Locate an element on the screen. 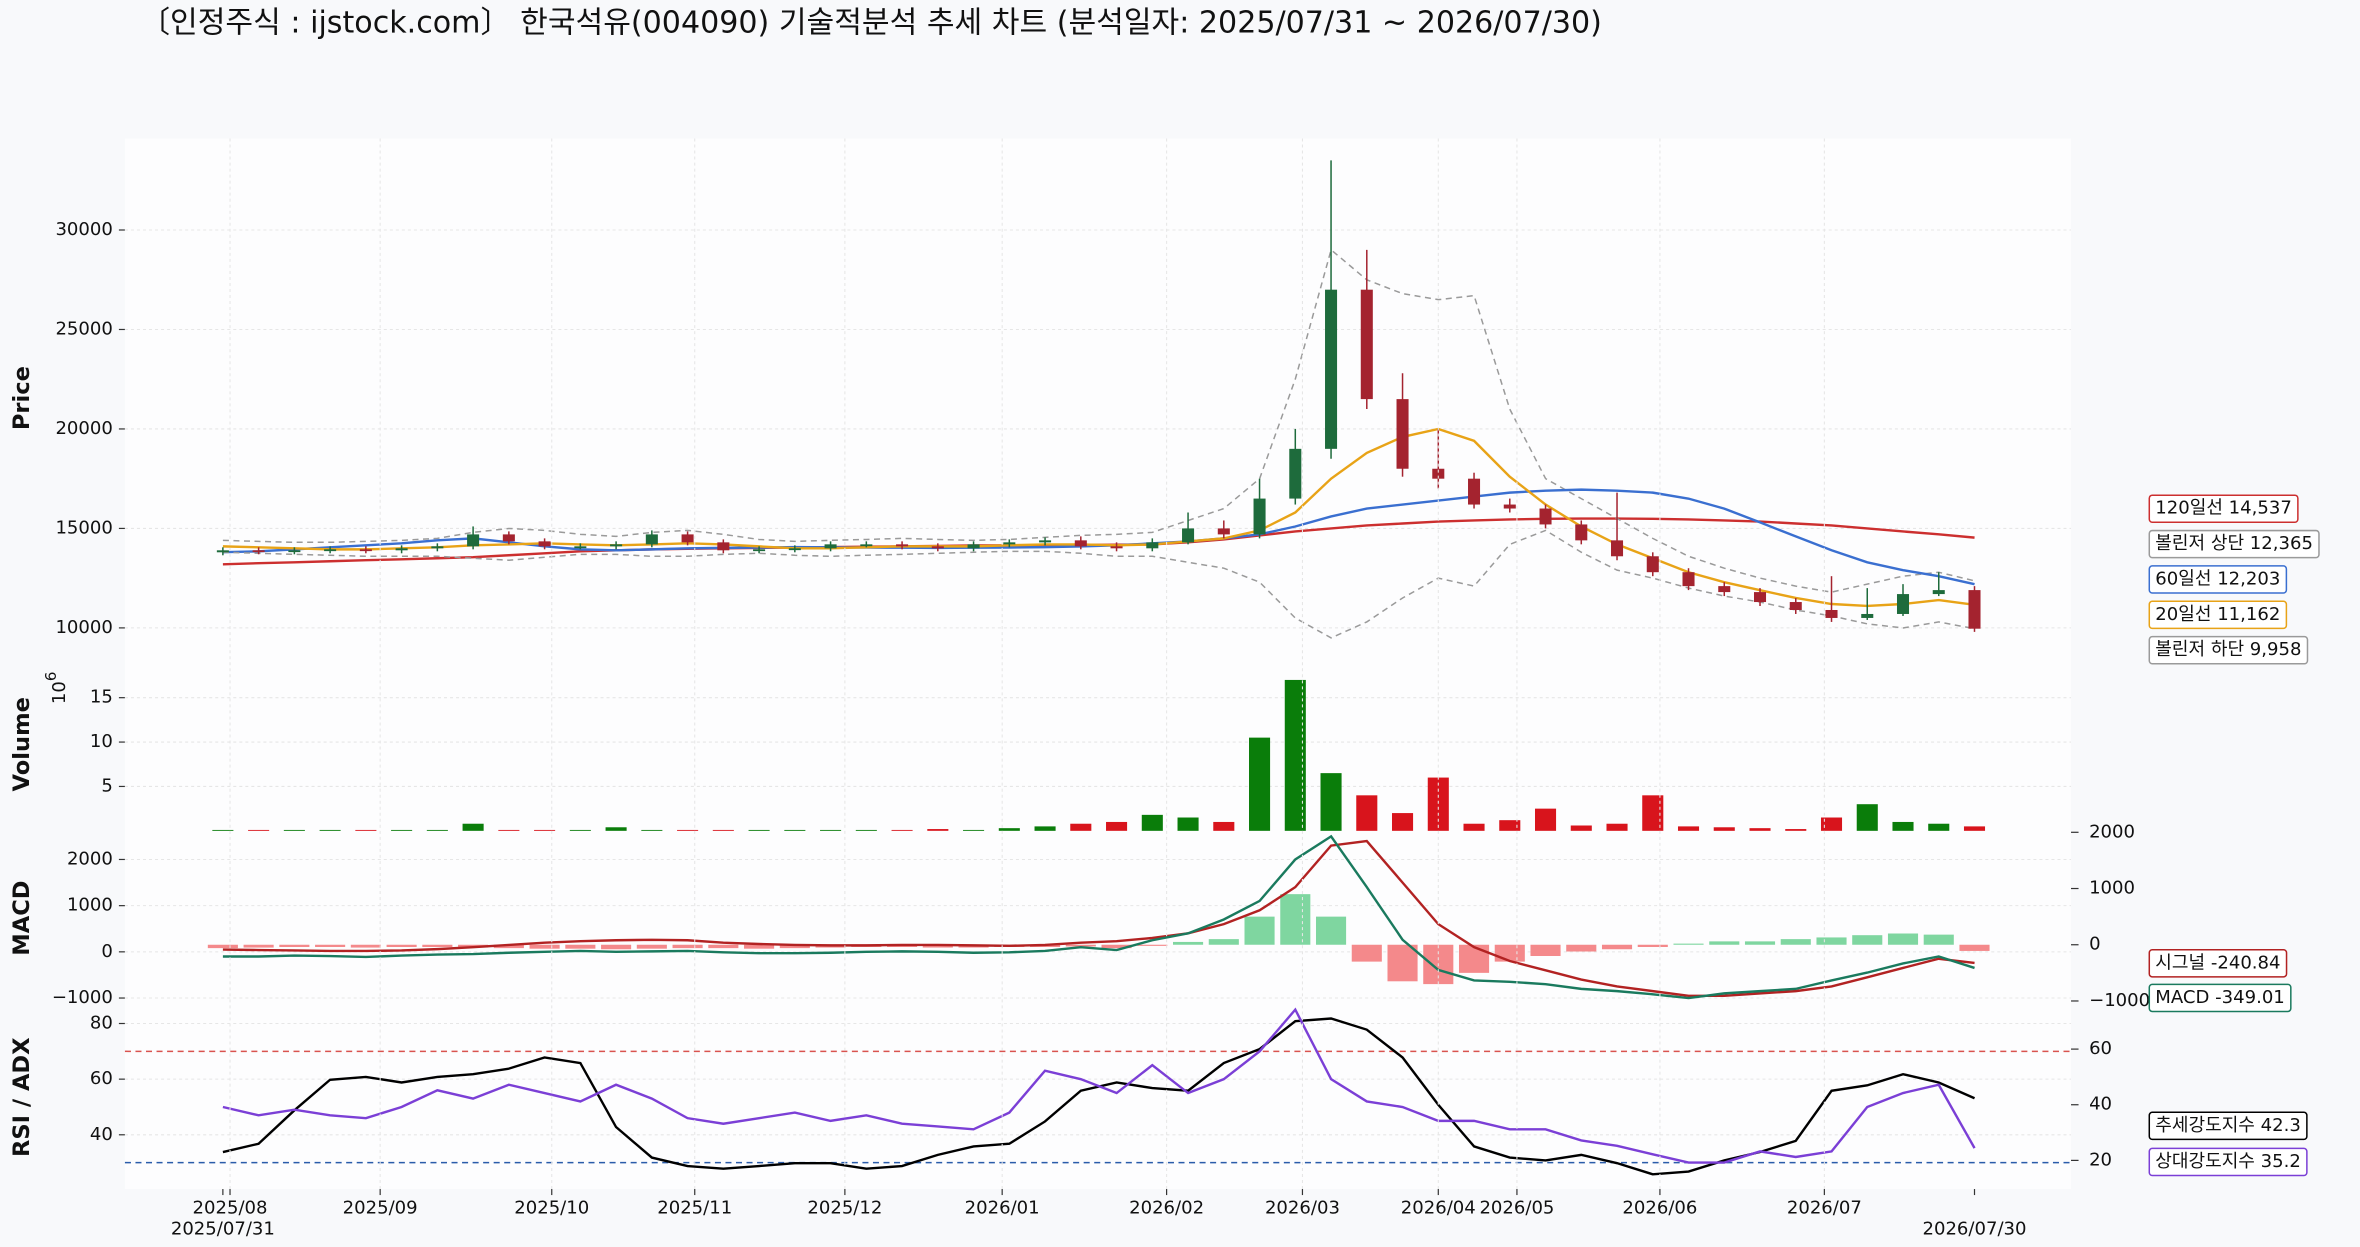  y-tick-label: 1000 is located at coordinates (90, 905).